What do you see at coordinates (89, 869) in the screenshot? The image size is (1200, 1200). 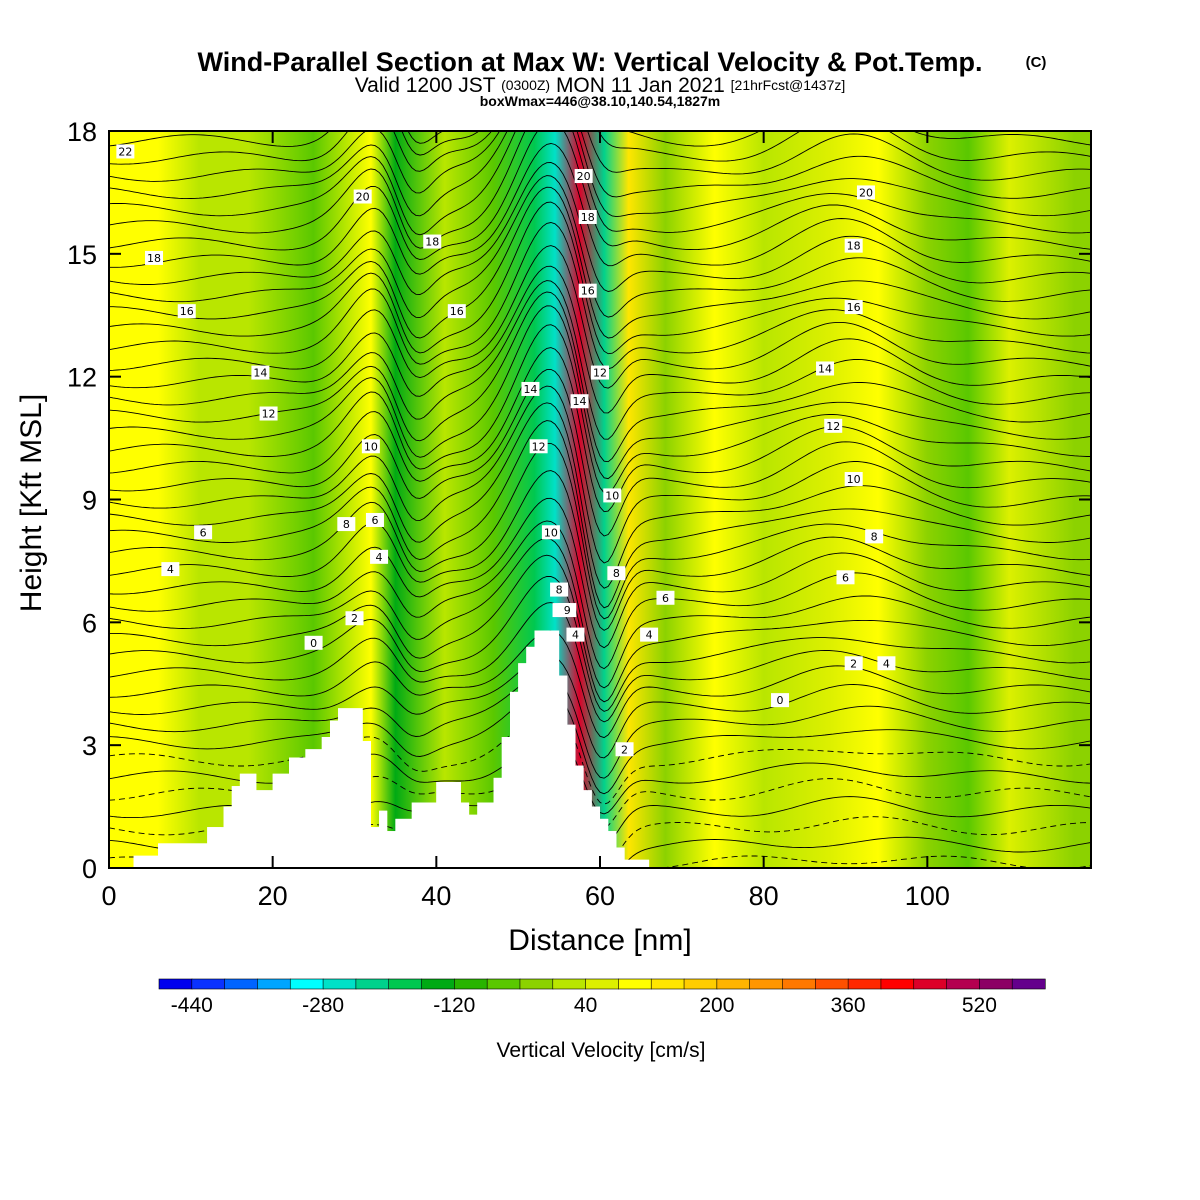 I see `y-tick-label: 0` at bounding box center [89, 869].